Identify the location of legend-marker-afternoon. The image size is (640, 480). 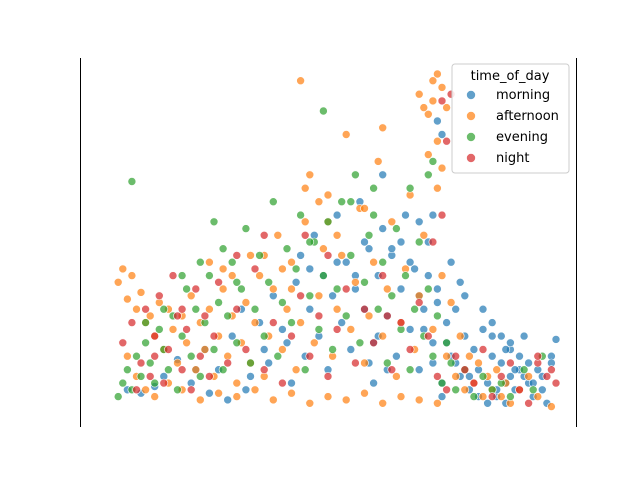
(471, 116).